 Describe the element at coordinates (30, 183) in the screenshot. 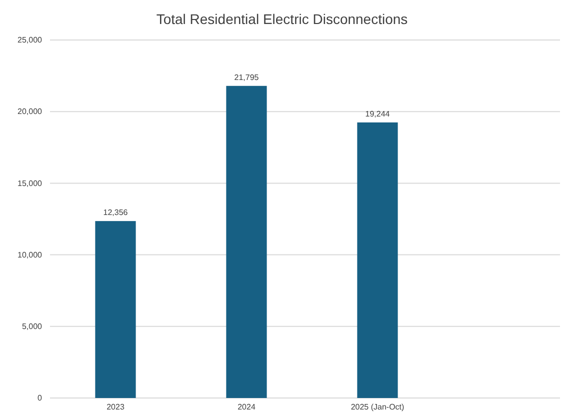

I see `y-tick-label: 15,000` at that location.